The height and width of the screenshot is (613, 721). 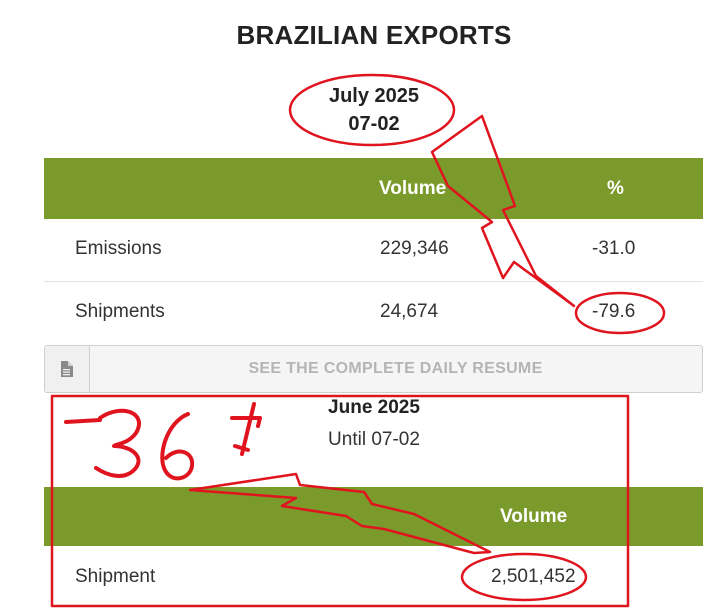 What do you see at coordinates (409, 311) in the screenshot?
I see `row-volume: 24,674` at bounding box center [409, 311].